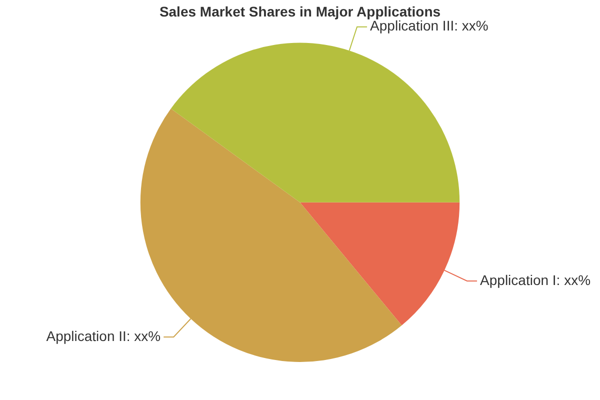  I want to click on slice-label: Application I: xx%, so click(535, 280).